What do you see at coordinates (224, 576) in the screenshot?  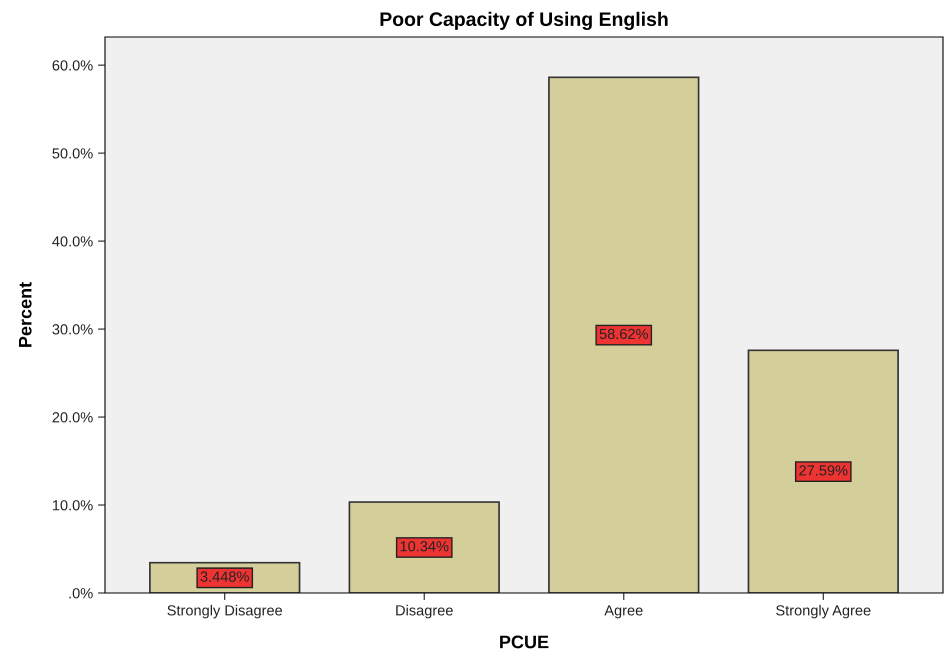 I see `data-label: 3.448%` at bounding box center [224, 576].